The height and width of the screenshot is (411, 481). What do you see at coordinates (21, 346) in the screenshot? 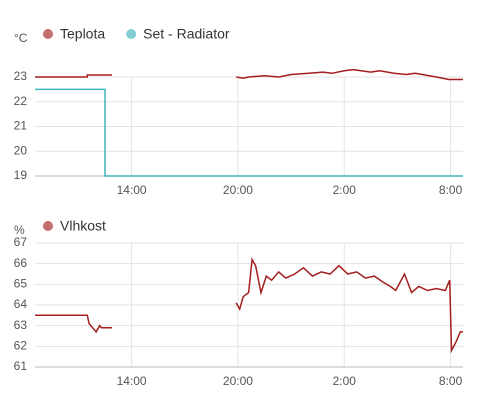
I see `y-tick-label: 62` at bounding box center [21, 346].